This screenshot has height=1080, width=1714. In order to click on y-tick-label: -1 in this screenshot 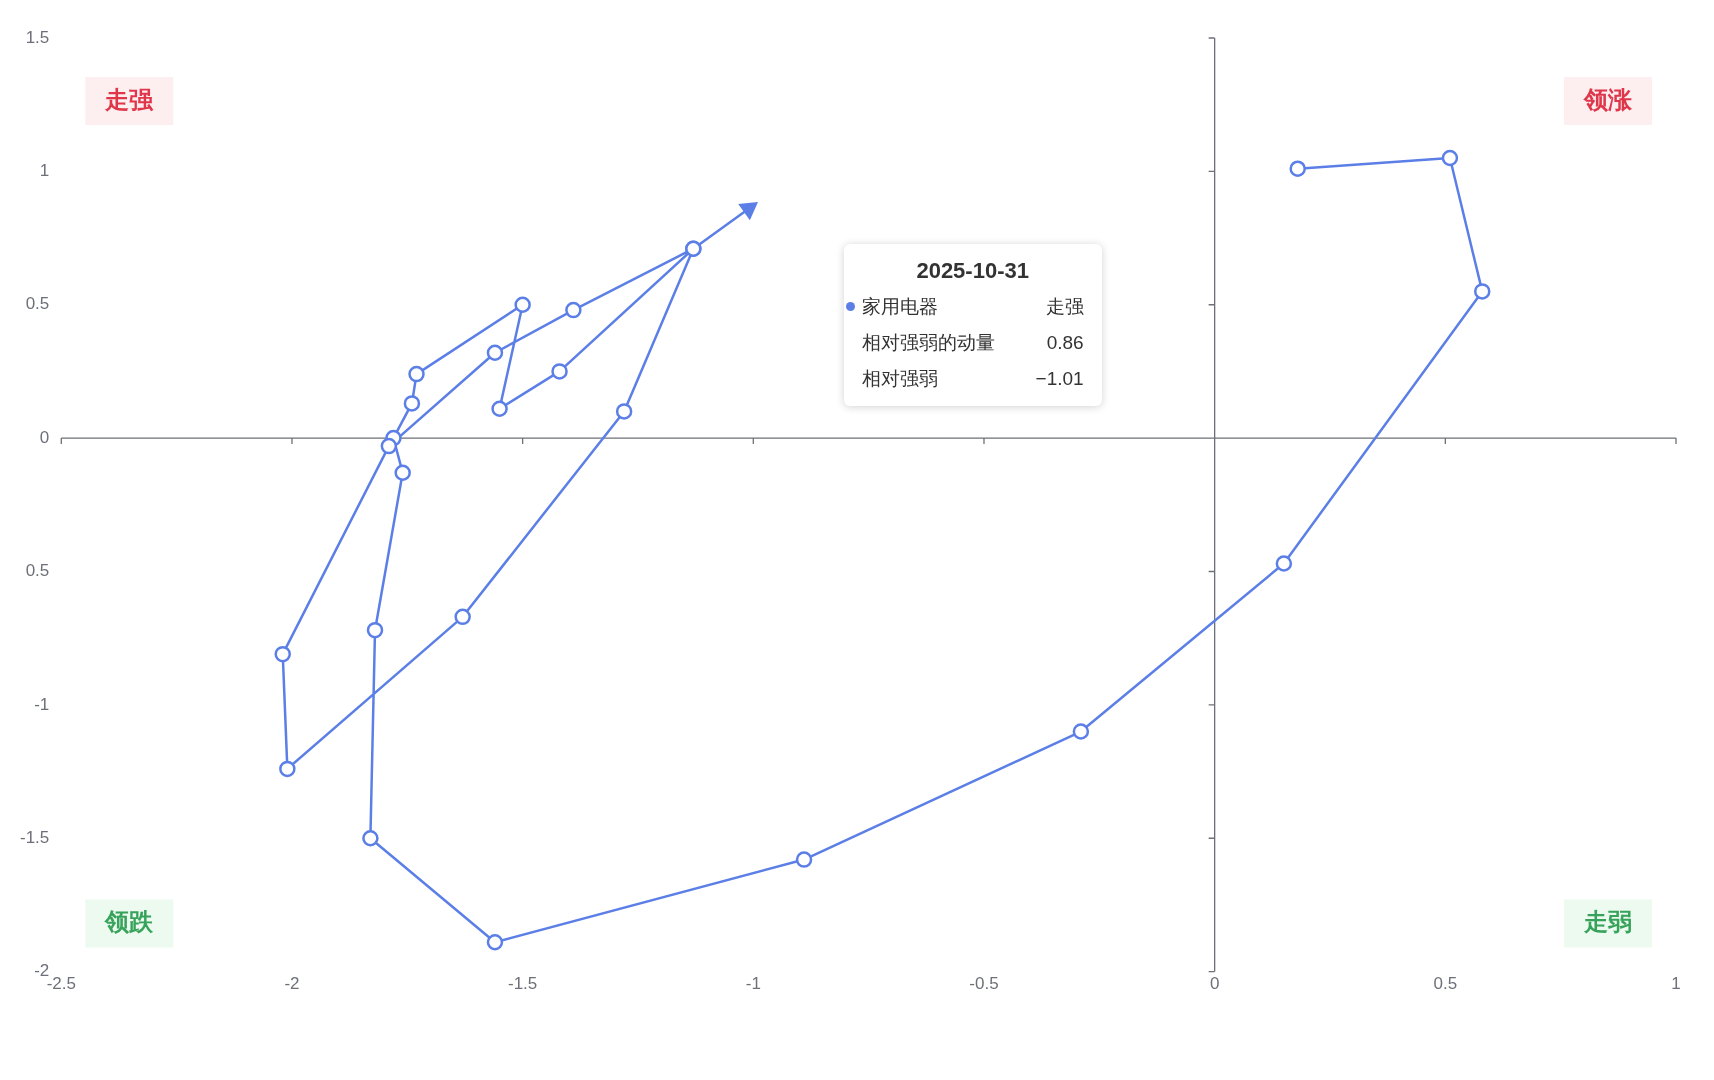, I will do `click(42, 704)`.